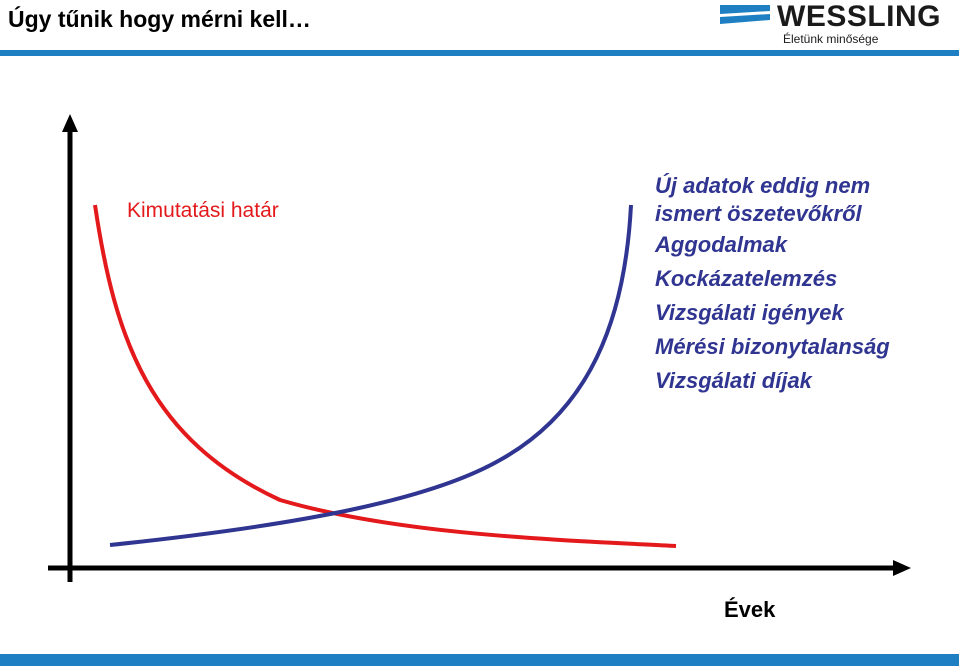  What do you see at coordinates (758, 213) in the screenshot?
I see `blue-curve-line: ismert öszetevőkről` at bounding box center [758, 213].